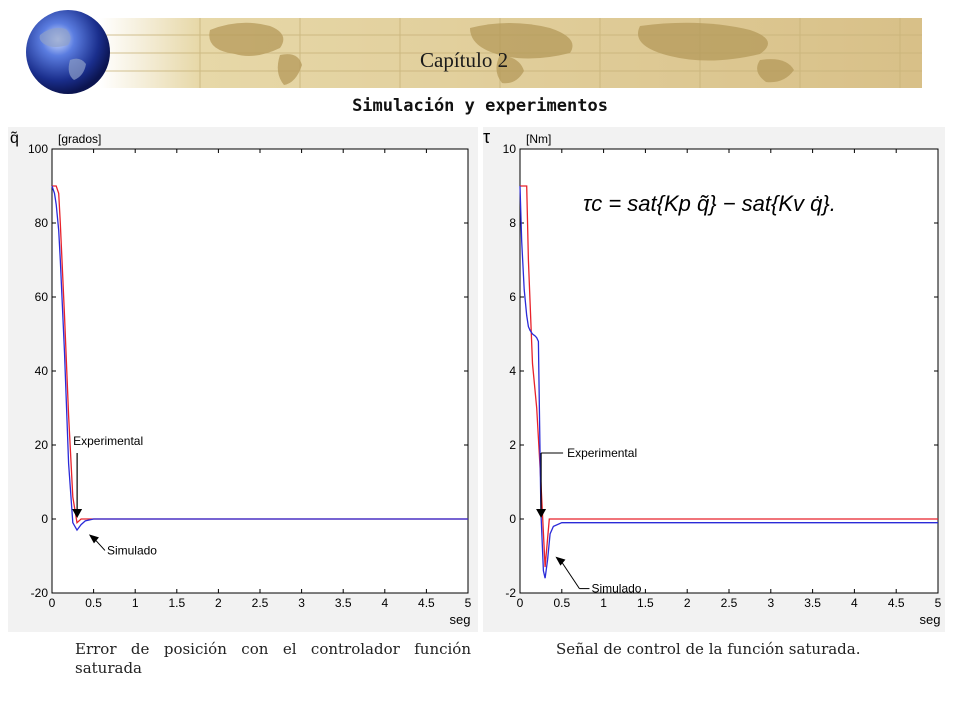  I want to click on y-axis-label: [grados], so click(79, 139).